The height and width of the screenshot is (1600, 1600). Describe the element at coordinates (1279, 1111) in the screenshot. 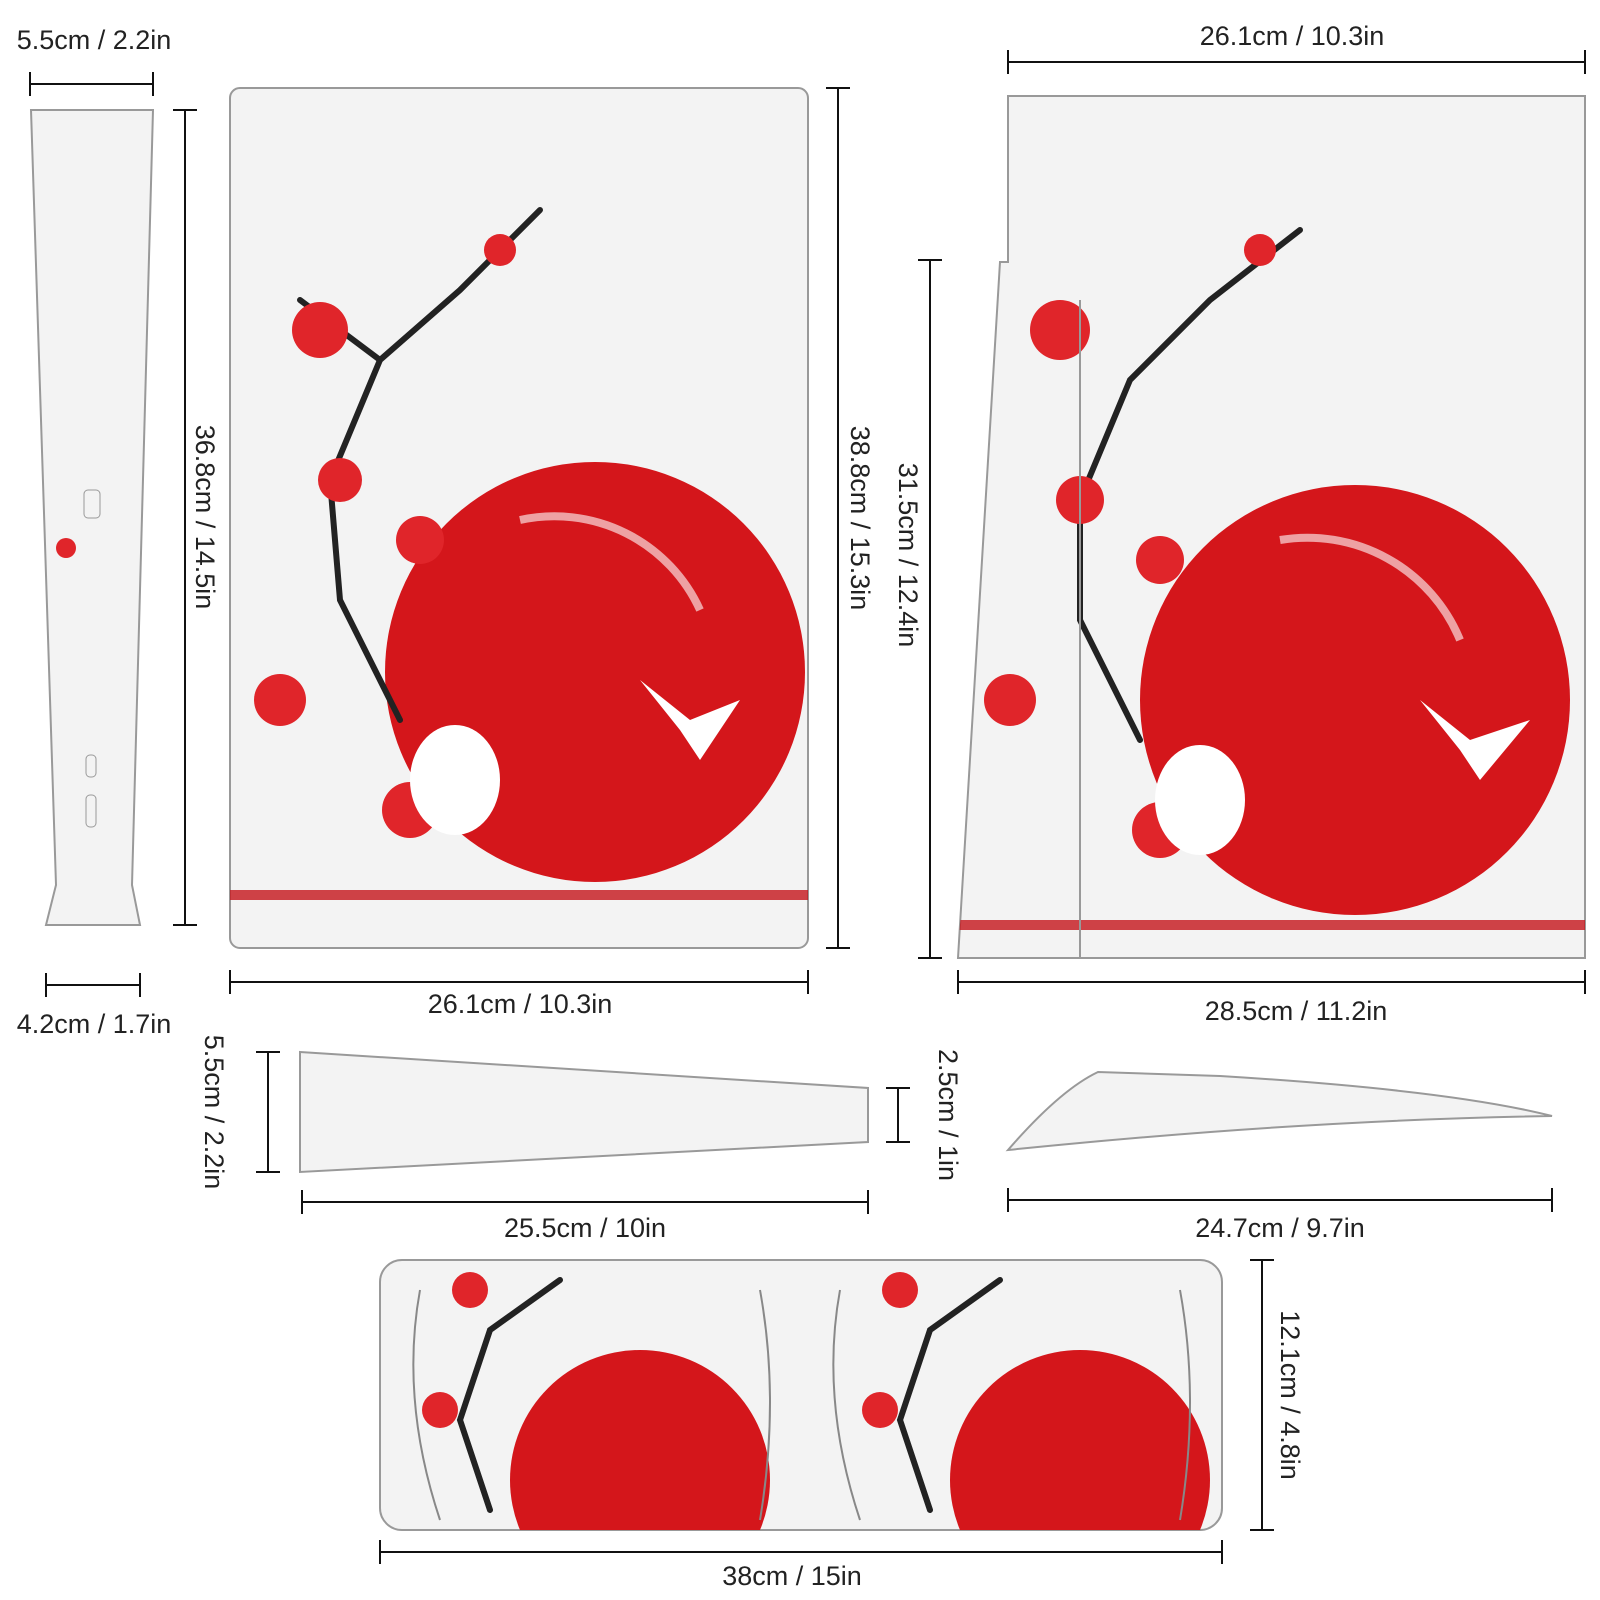

I see `curved-strip` at that location.